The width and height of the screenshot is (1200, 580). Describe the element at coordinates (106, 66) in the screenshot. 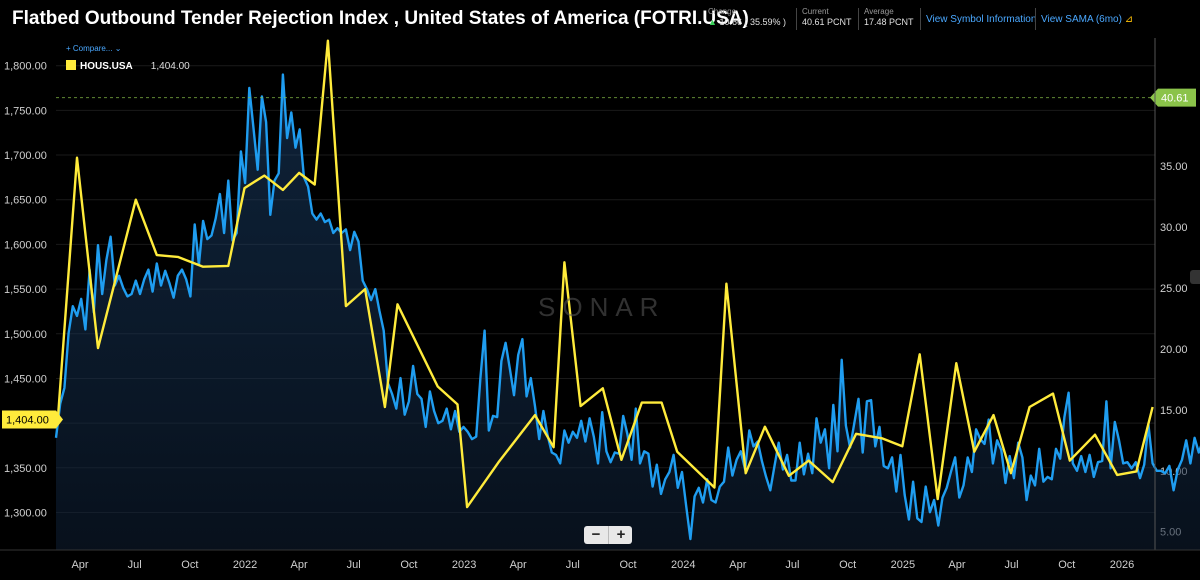

I see `legend-series-name: HOUS.USA` at that location.